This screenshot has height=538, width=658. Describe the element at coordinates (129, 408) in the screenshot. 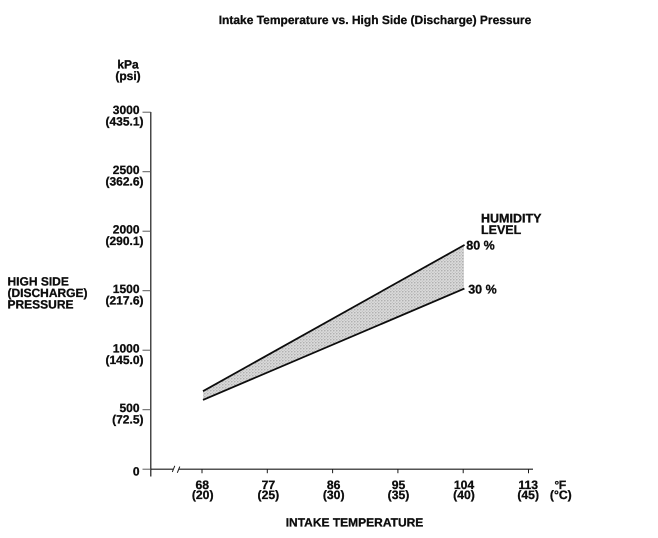

I see `svg-text: 500` at that location.